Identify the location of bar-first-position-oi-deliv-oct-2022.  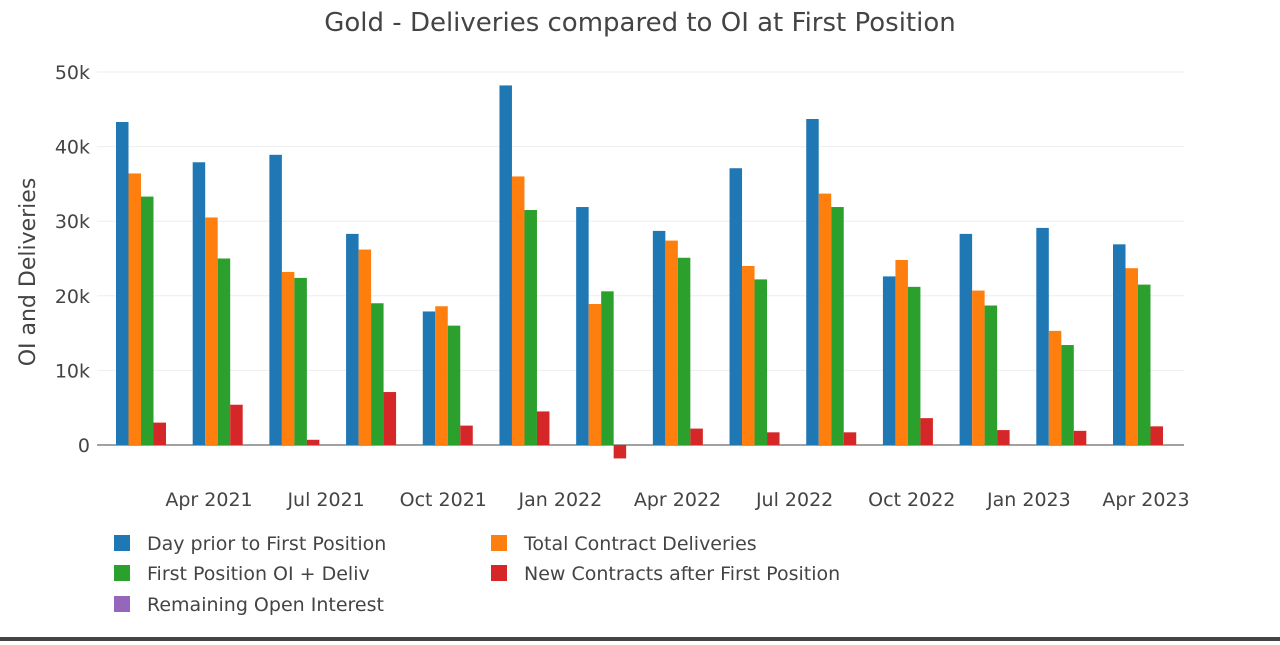
(914, 365).